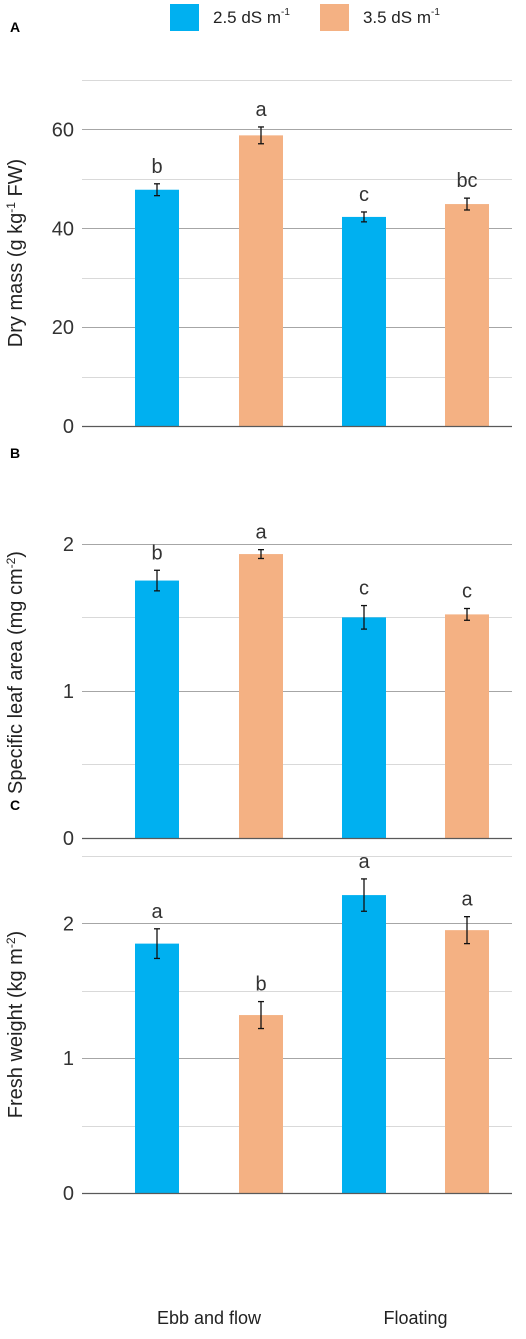 This screenshot has width=526, height=1339. I want to click on y-axis-label-b: Specific leaf area (mg cm-2), so click(15, 672).